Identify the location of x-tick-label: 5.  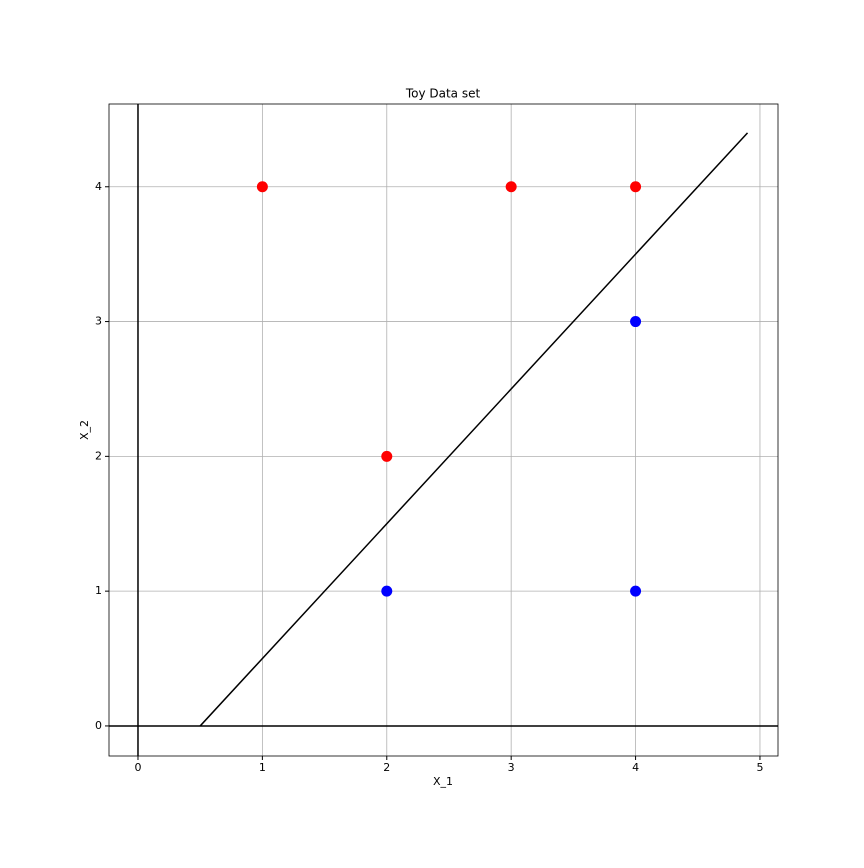
(759, 767).